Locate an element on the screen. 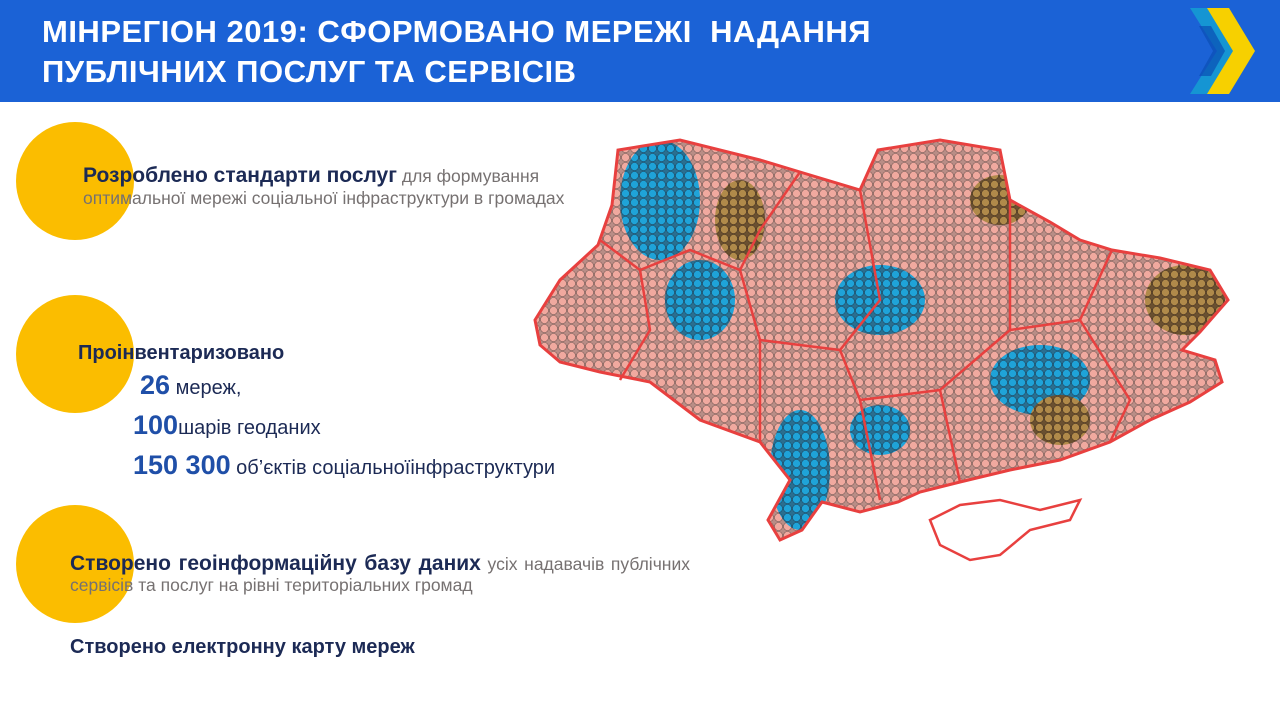  number: 150 300 is located at coordinates (182, 465).